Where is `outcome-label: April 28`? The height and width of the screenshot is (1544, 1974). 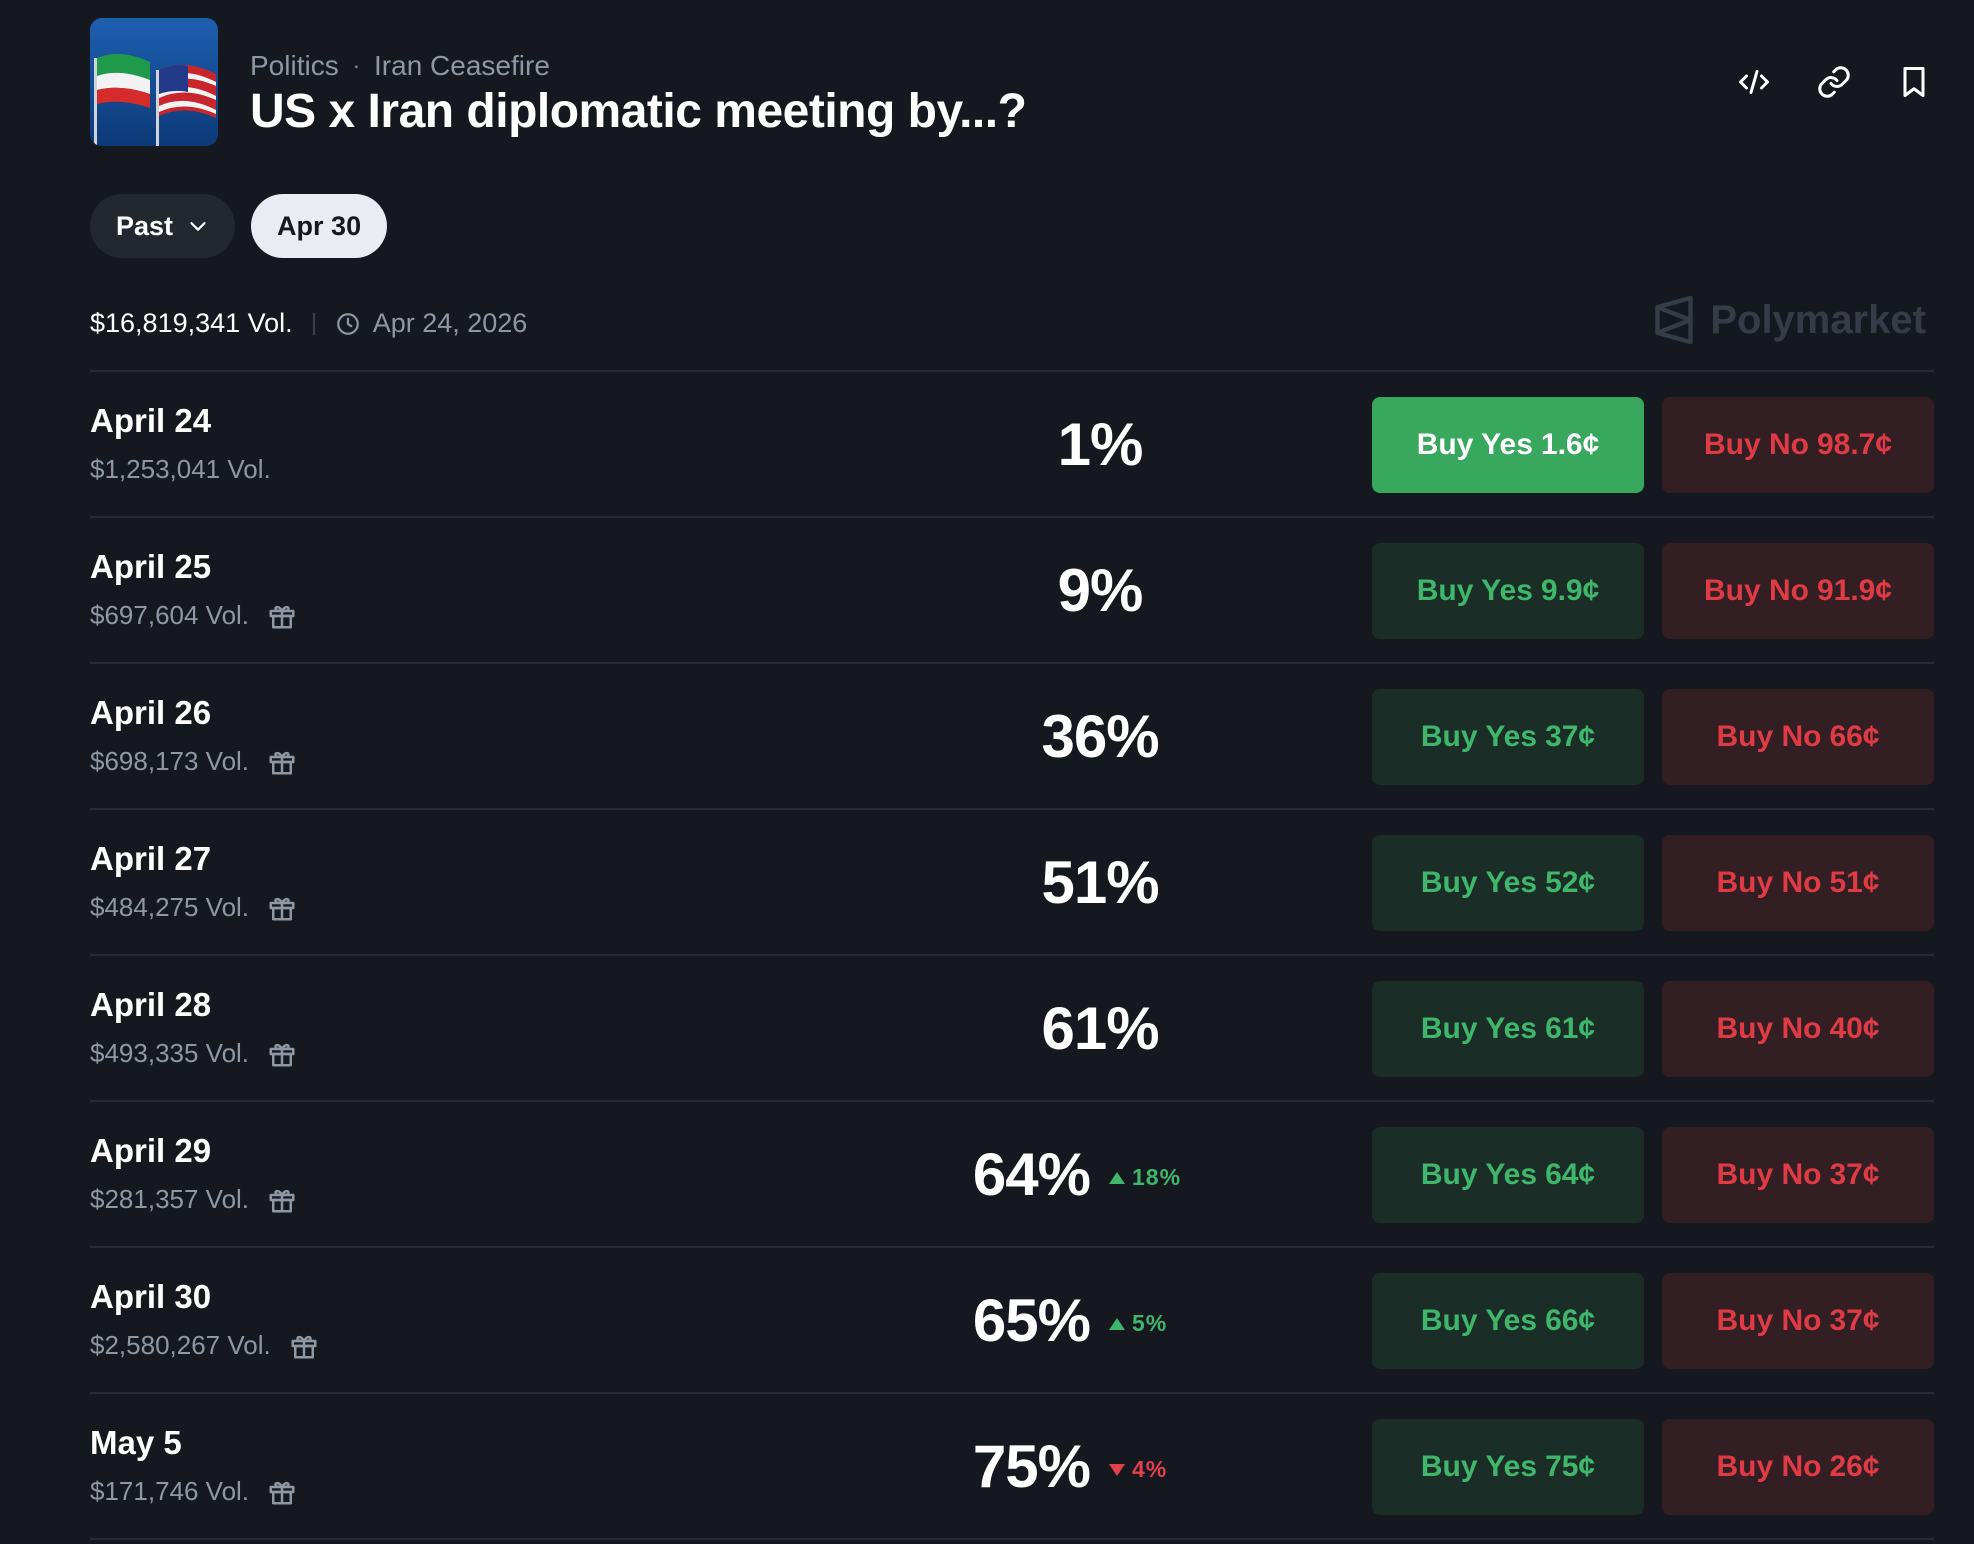 outcome-label: April 28 is located at coordinates (151, 1004).